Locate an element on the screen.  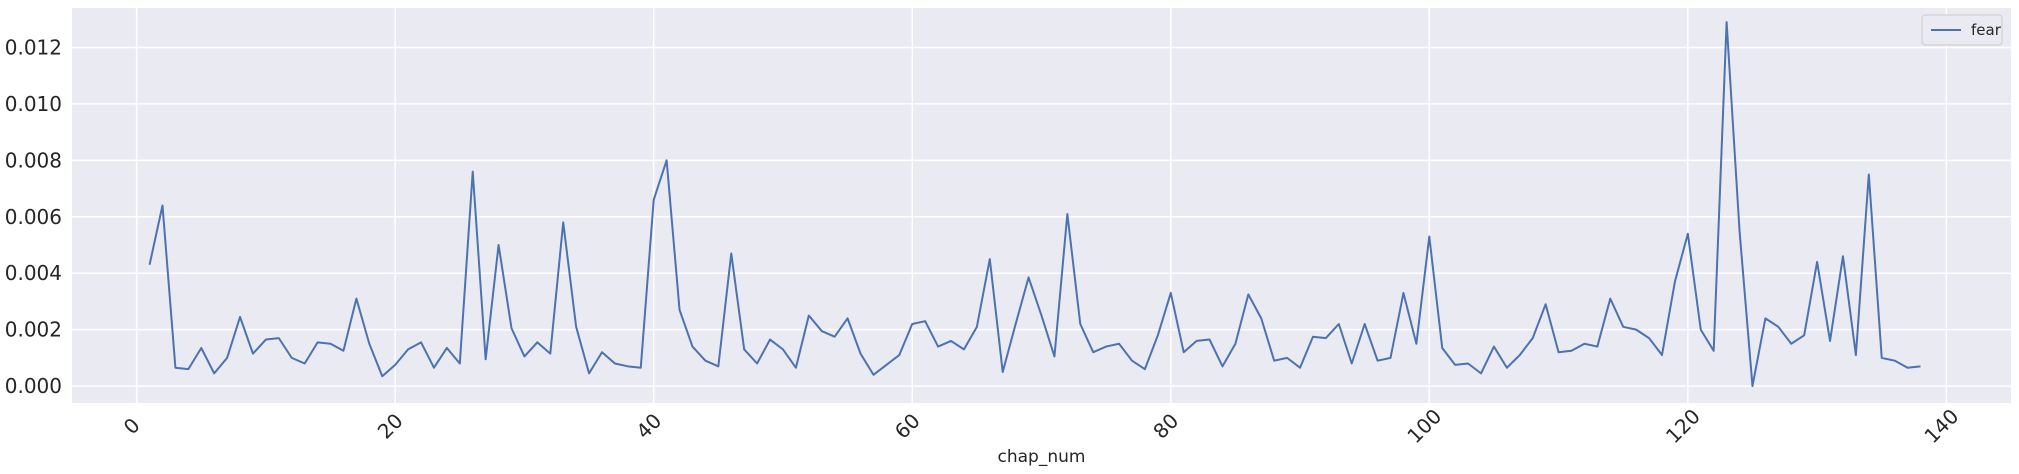
legend-box is located at coordinates (1962, 30).